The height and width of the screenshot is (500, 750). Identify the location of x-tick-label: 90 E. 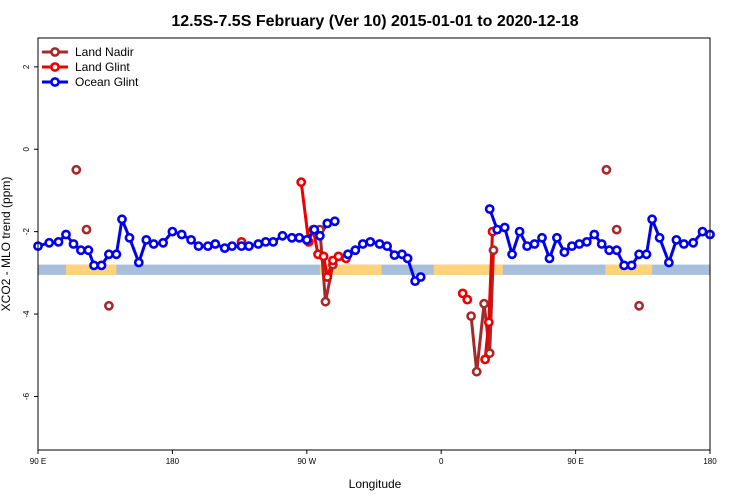
(575, 461).